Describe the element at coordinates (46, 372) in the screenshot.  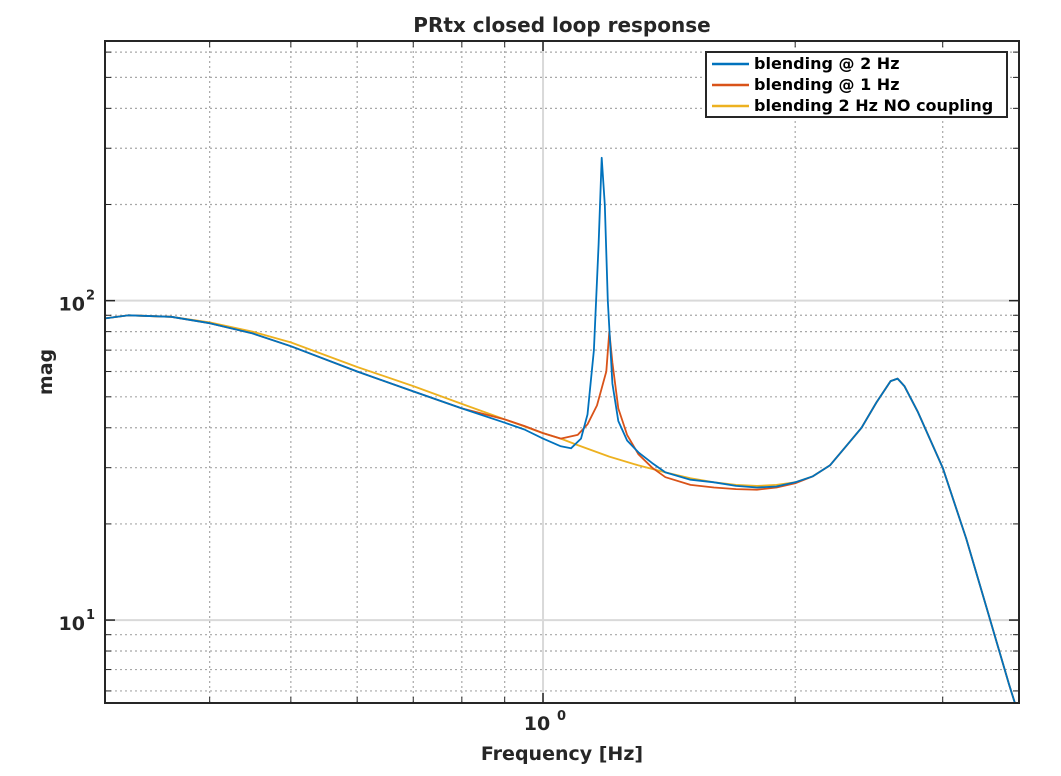
I see `y-axis-label: mag` at that location.